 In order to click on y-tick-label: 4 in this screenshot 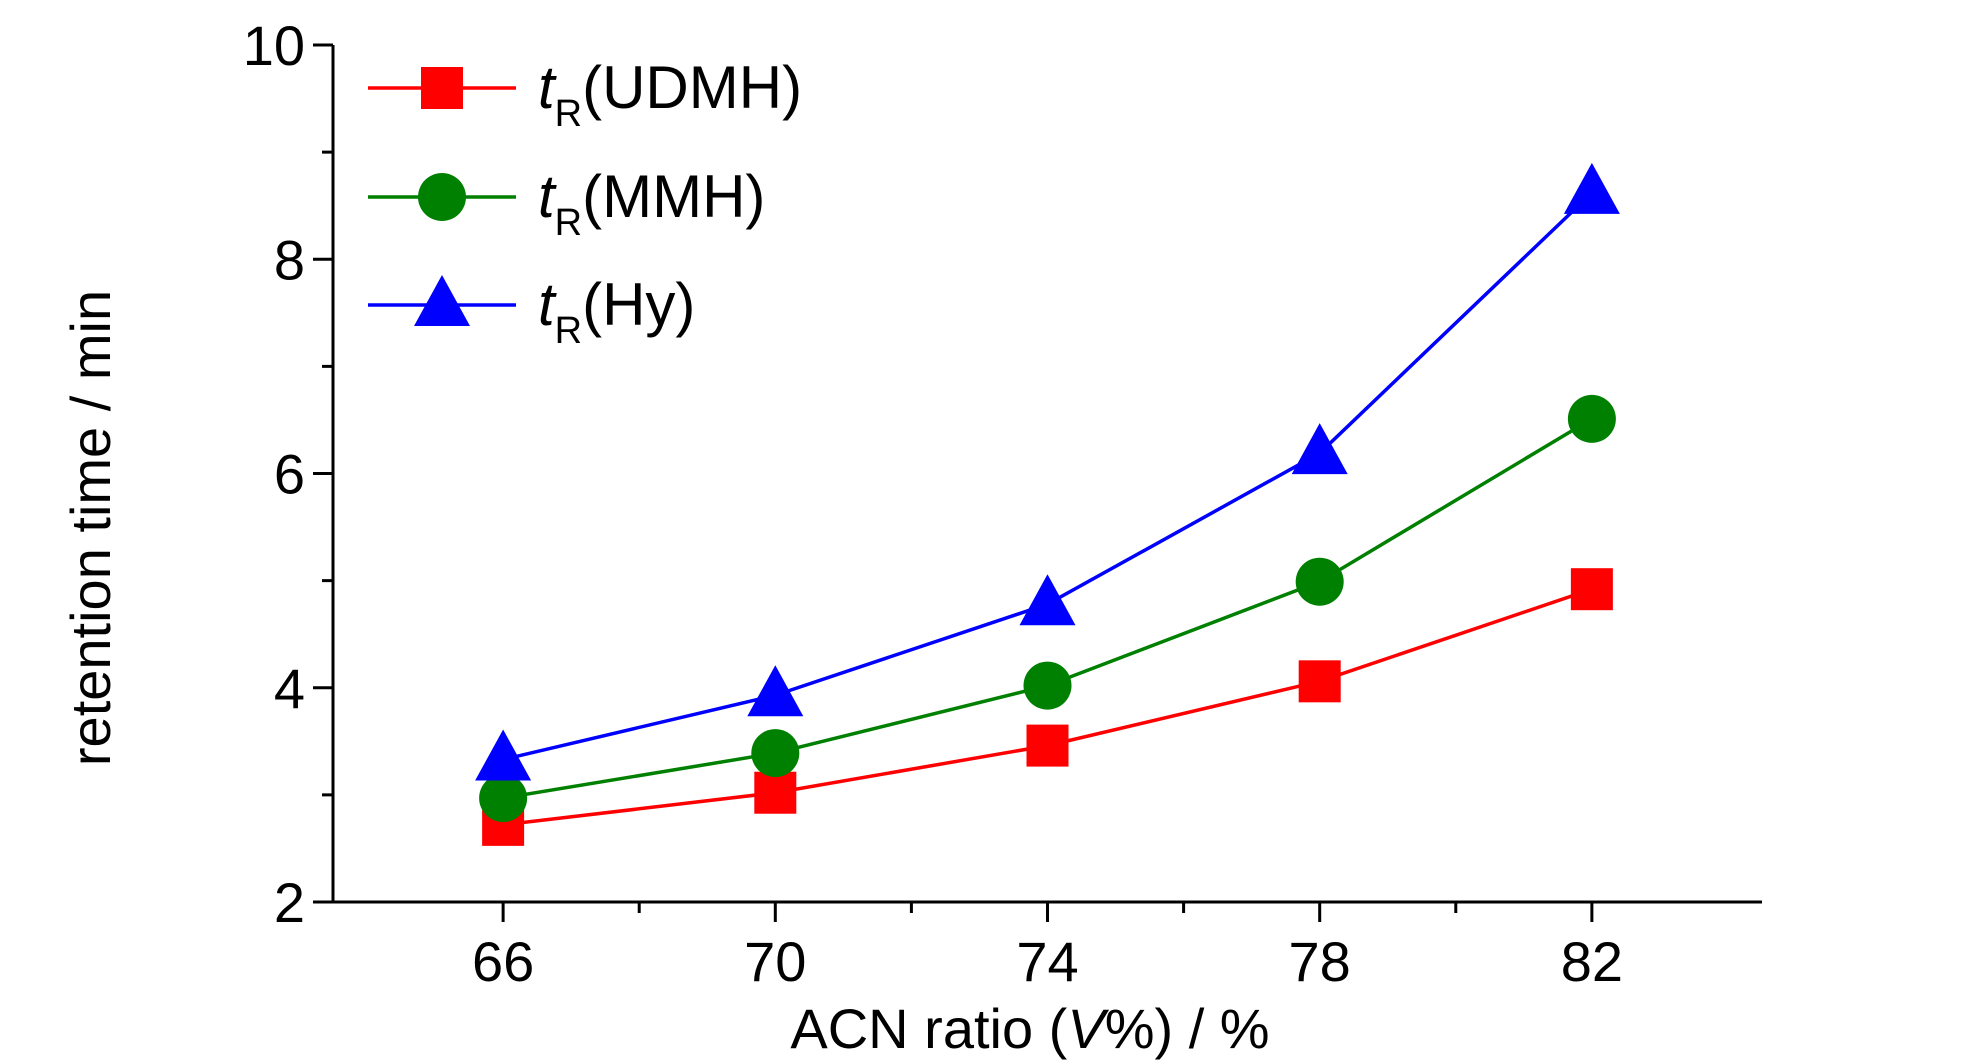, I will do `click(289, 688)`.